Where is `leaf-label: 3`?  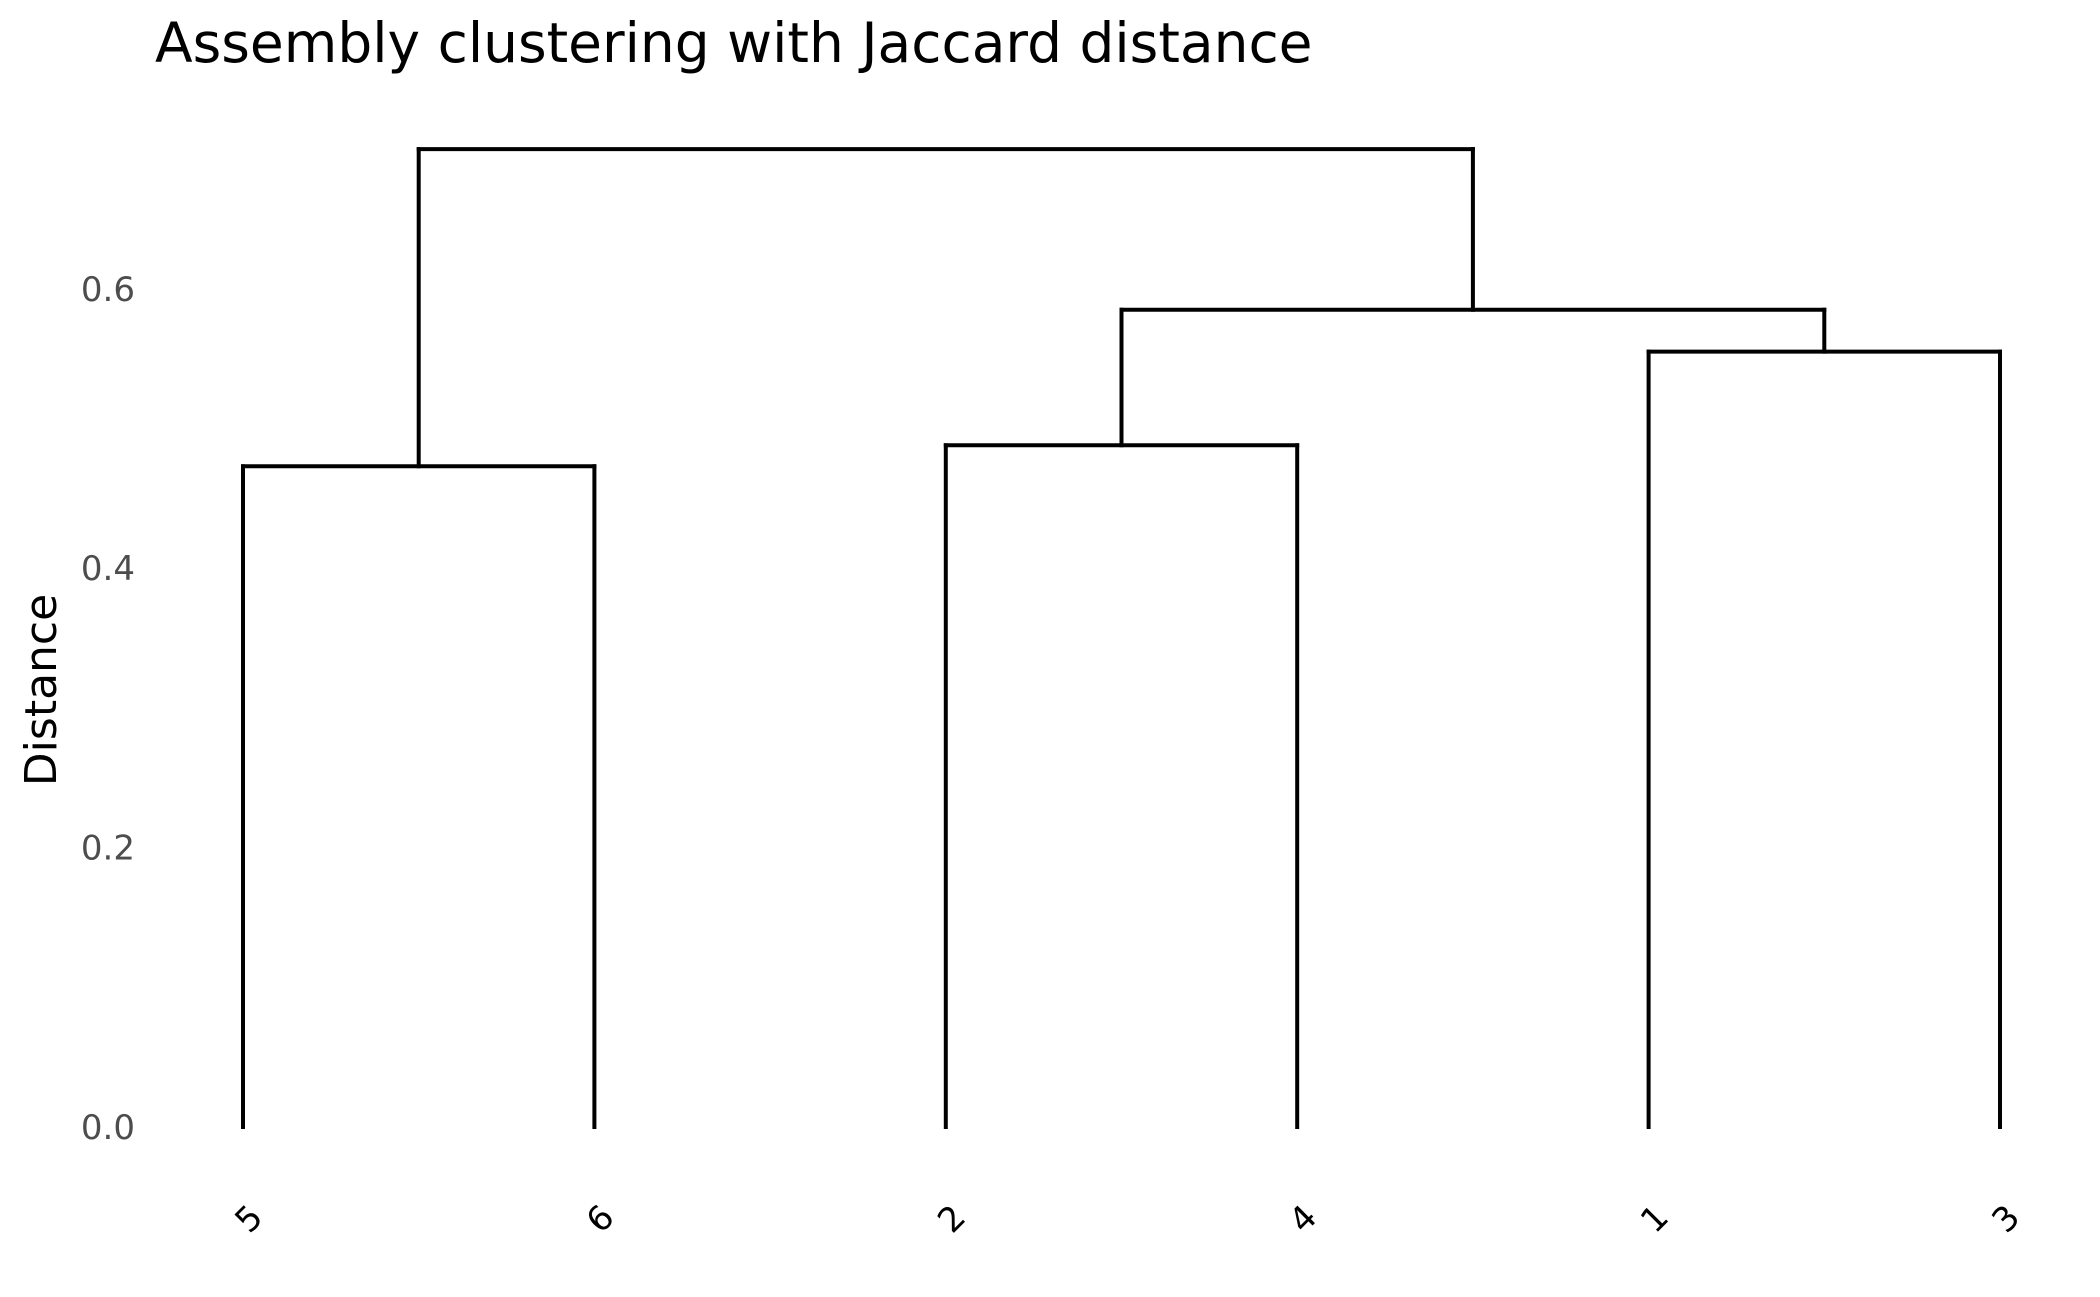 leaf-label: 3 is located at coordinates (2006, 1219).